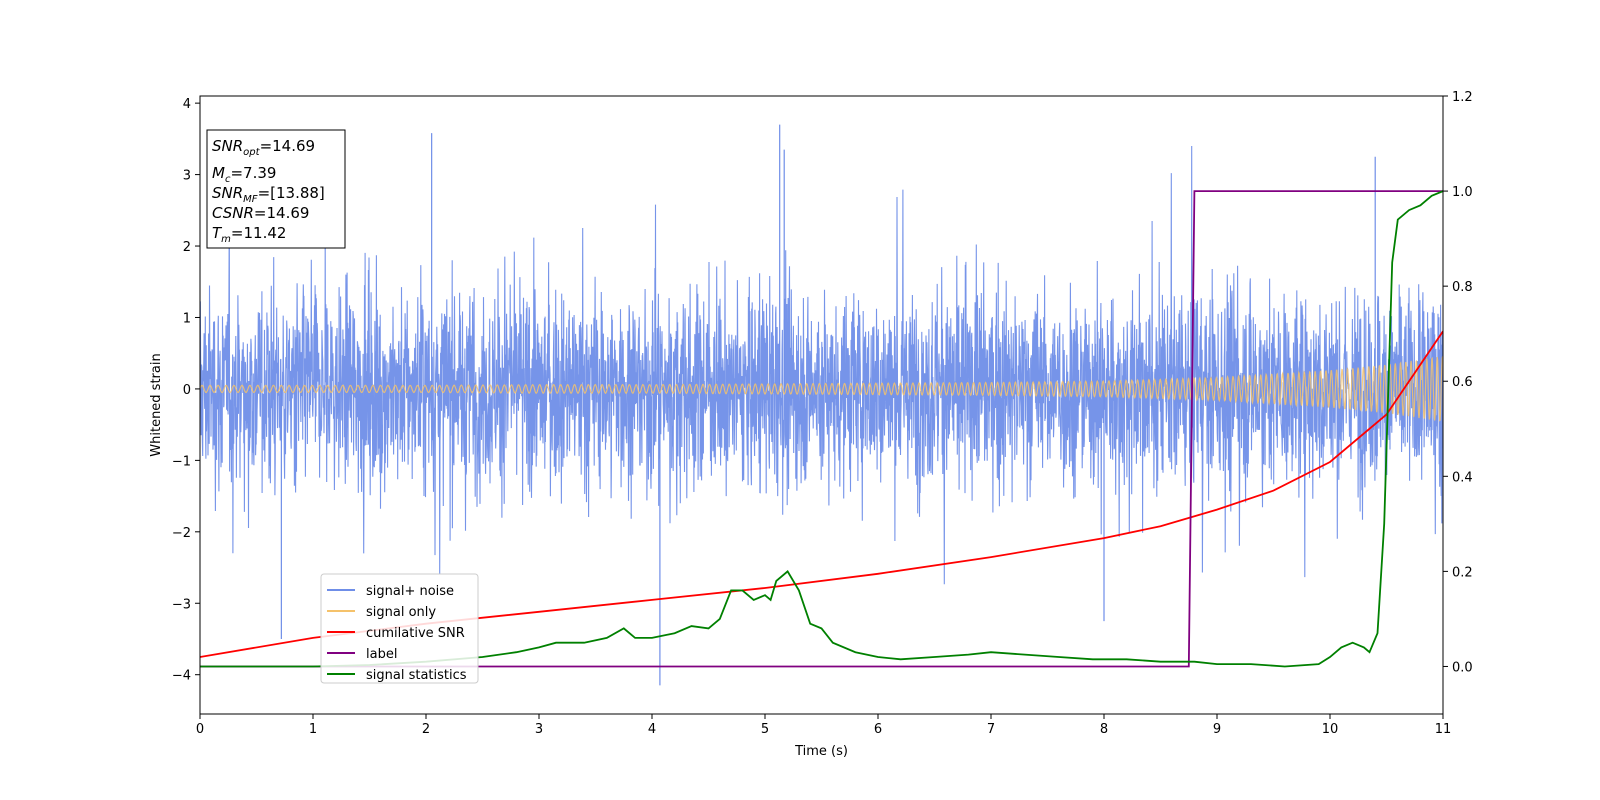 The image size is (1600, 800). I want to click on x-tick-label: 3, so click(539, 729).